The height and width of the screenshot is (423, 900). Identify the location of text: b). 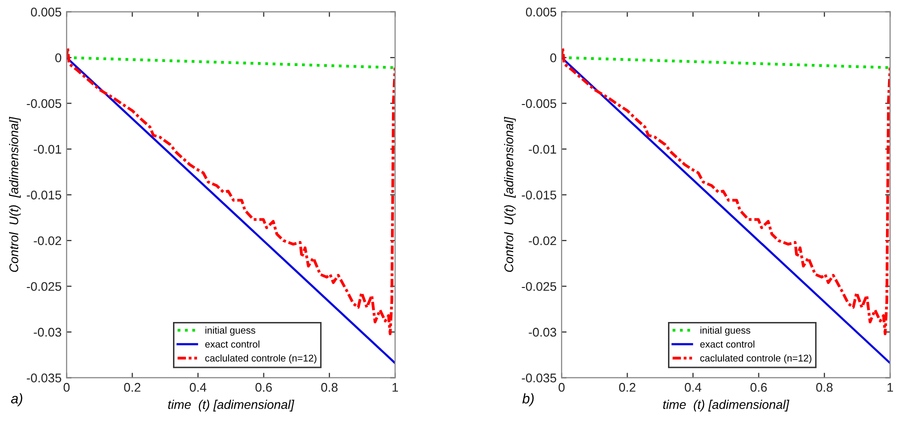
(528, 399).